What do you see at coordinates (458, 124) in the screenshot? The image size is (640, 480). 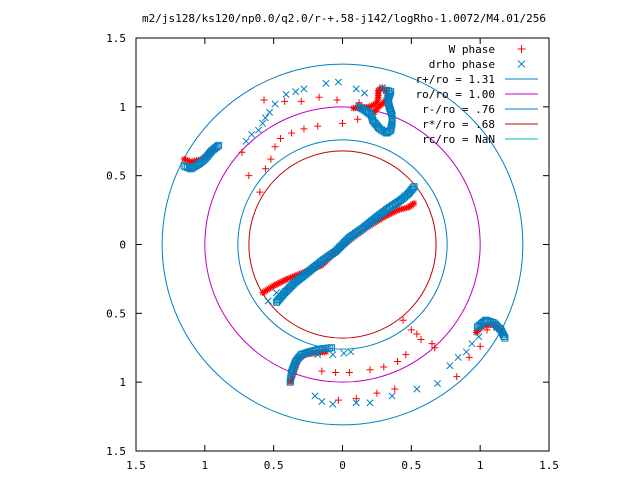 I see `legend-label: r*/ro = .68` at bounding box center [458, 124].